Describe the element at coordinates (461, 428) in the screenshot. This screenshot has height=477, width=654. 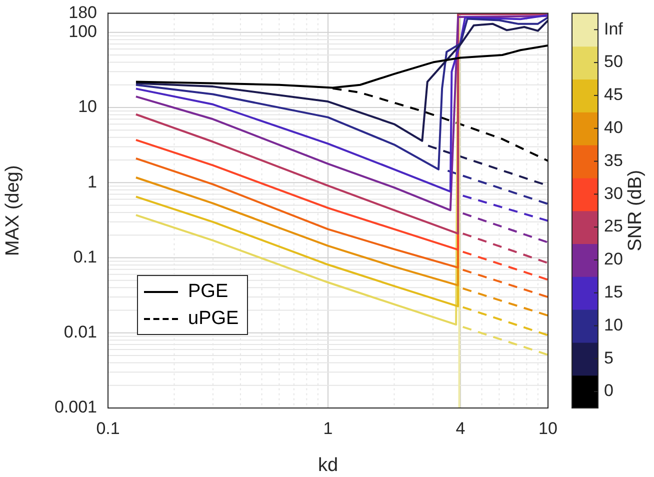
I see `x-tick-label: 4` at that location.